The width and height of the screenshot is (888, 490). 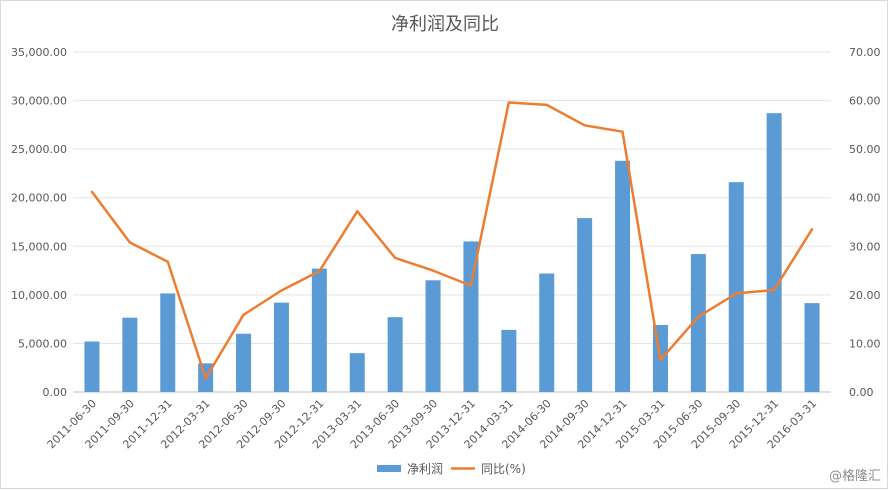 What do you see at coordinates (39, 149) in the screenshot?
I see `y-left-tick-label: 25,000.00` at bounding box center [39, 149].